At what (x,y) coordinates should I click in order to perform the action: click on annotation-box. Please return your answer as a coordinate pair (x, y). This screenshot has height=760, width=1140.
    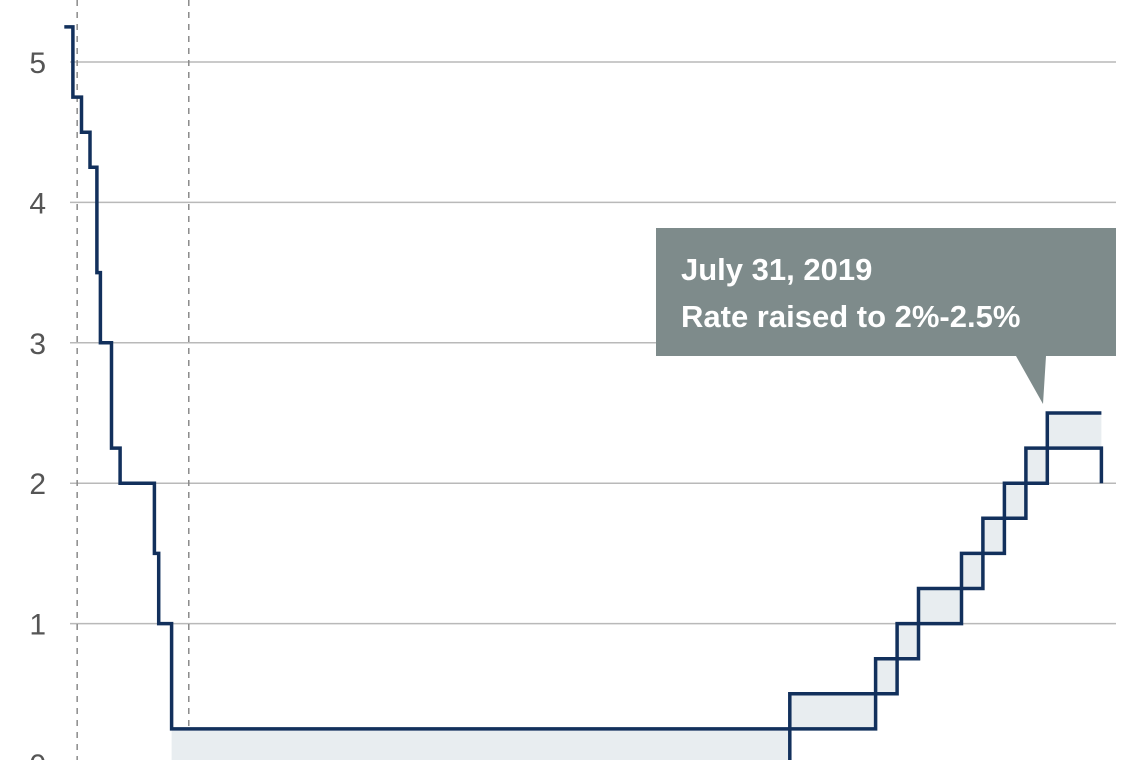
    Looking at the image, I should click on (886, 292).